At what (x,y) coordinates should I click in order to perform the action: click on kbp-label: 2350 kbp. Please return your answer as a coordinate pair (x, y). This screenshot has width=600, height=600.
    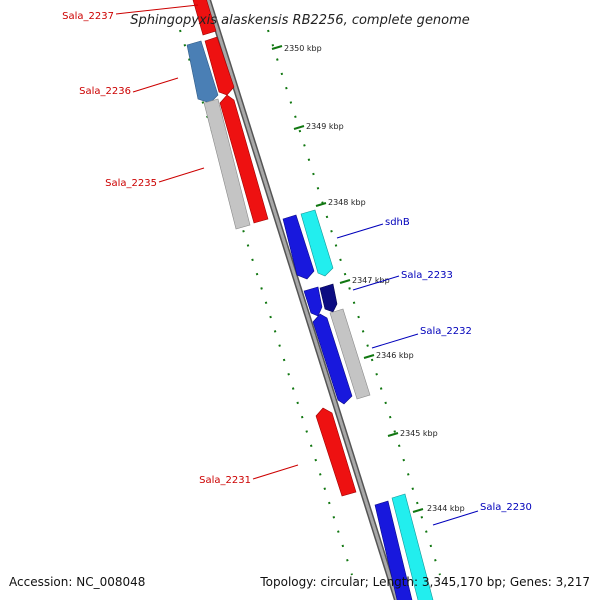
    Looking at the image, I should click on (303, 48).